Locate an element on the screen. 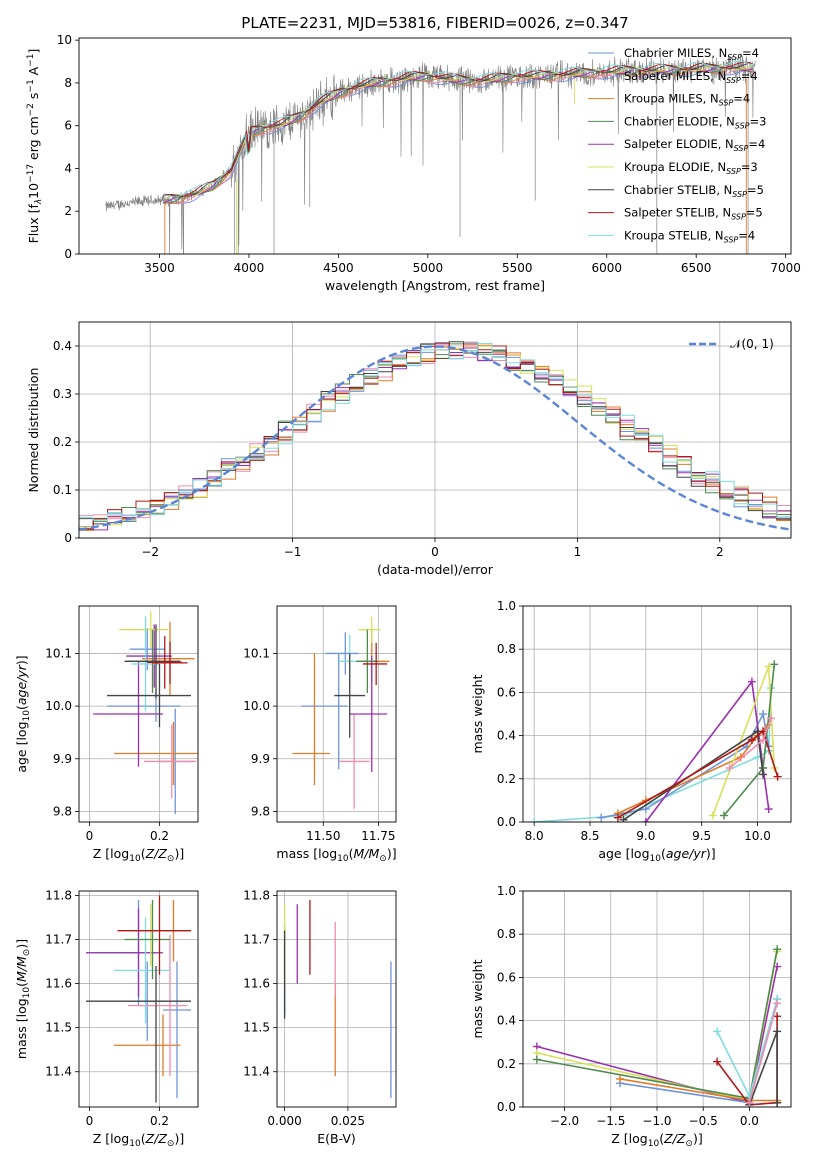 The image size is (819, 1170). y-tick-label: 11.7 is located at coordinates (58, 939).